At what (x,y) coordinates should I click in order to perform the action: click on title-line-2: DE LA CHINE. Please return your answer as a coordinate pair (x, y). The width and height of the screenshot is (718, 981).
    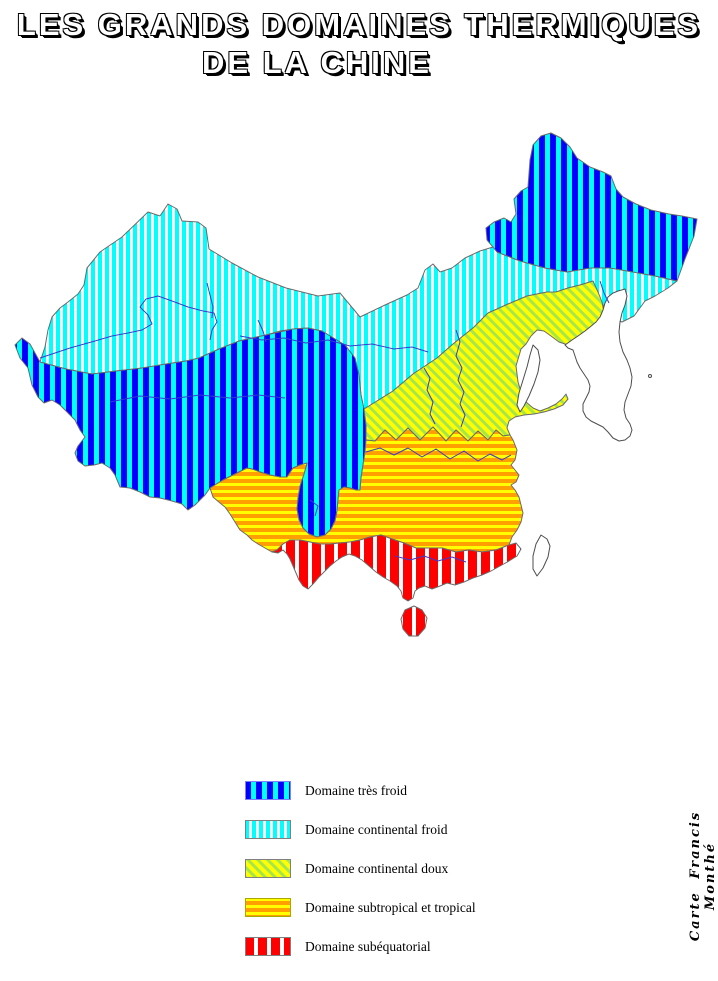
    Looking at the image, I should click on (317, 62).